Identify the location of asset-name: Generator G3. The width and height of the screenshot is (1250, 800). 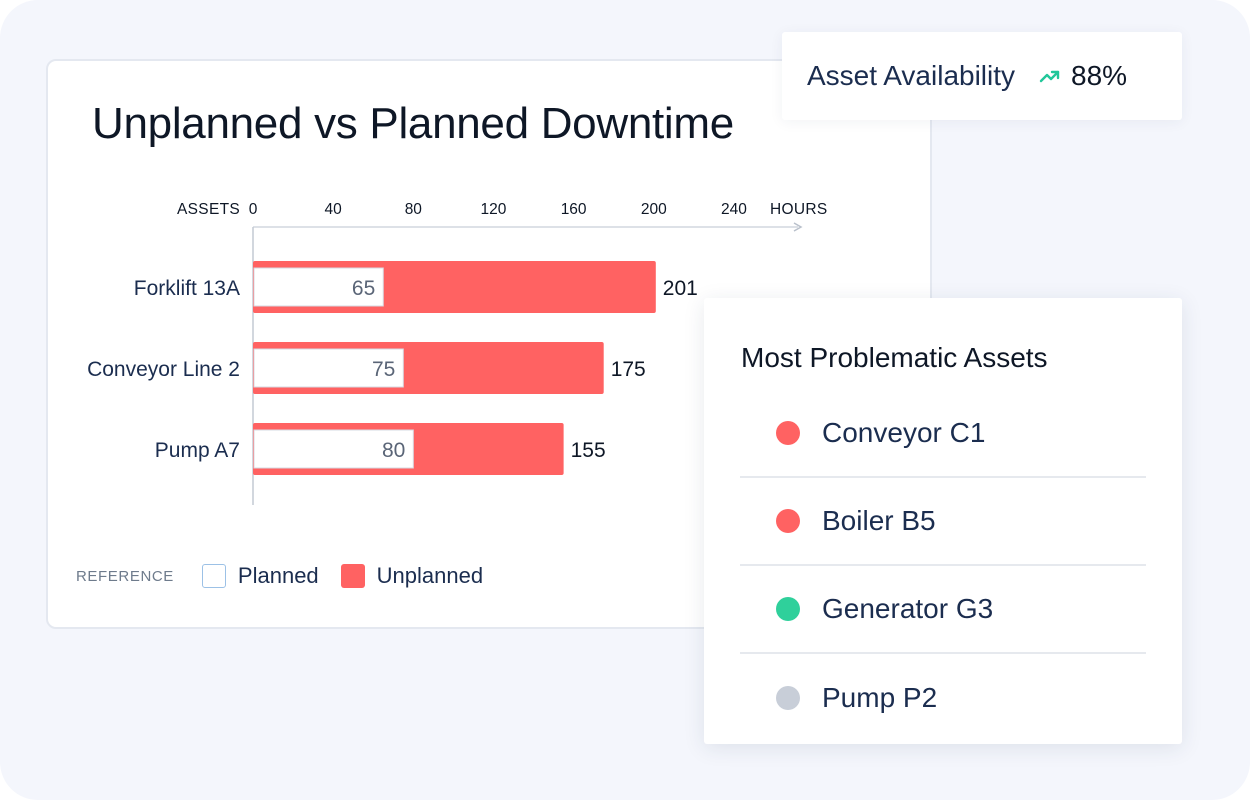
(908, 608).